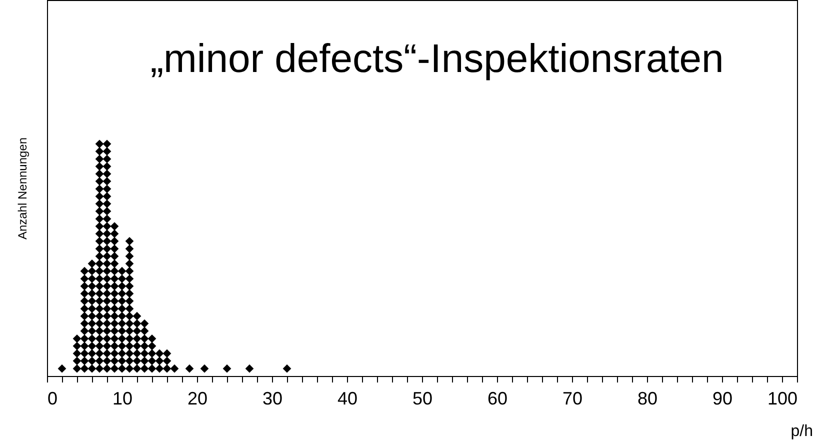  I want to click on y-axis-title: Anzahl Nennungen, so click(23, 188).